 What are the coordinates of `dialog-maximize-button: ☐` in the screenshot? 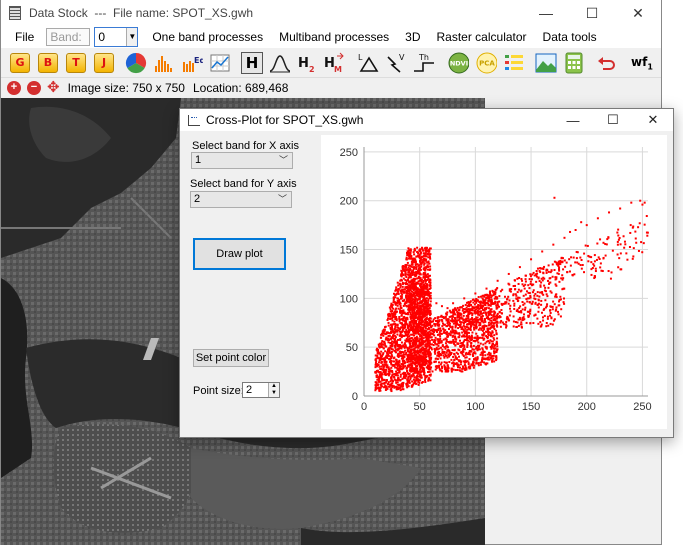 It's located at (613, 119).